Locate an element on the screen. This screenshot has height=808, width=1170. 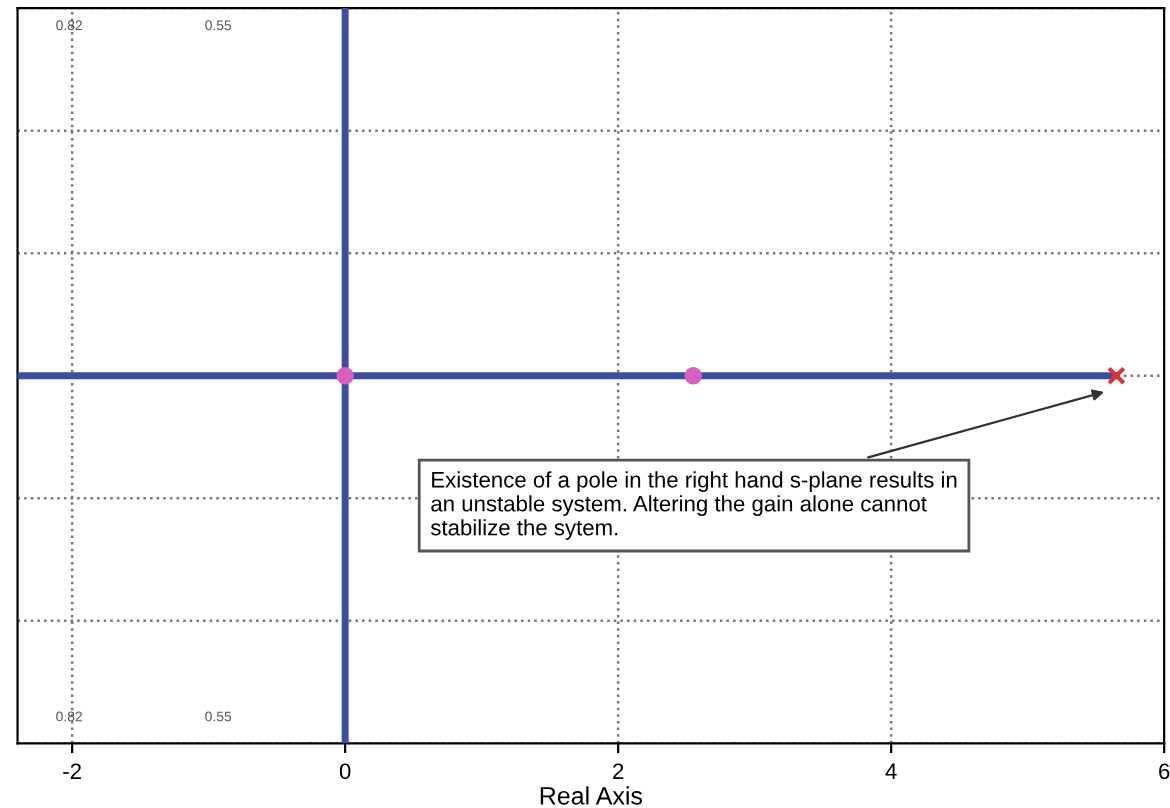
x-axis-title: Real Axis is located at coordinates (591, 795).